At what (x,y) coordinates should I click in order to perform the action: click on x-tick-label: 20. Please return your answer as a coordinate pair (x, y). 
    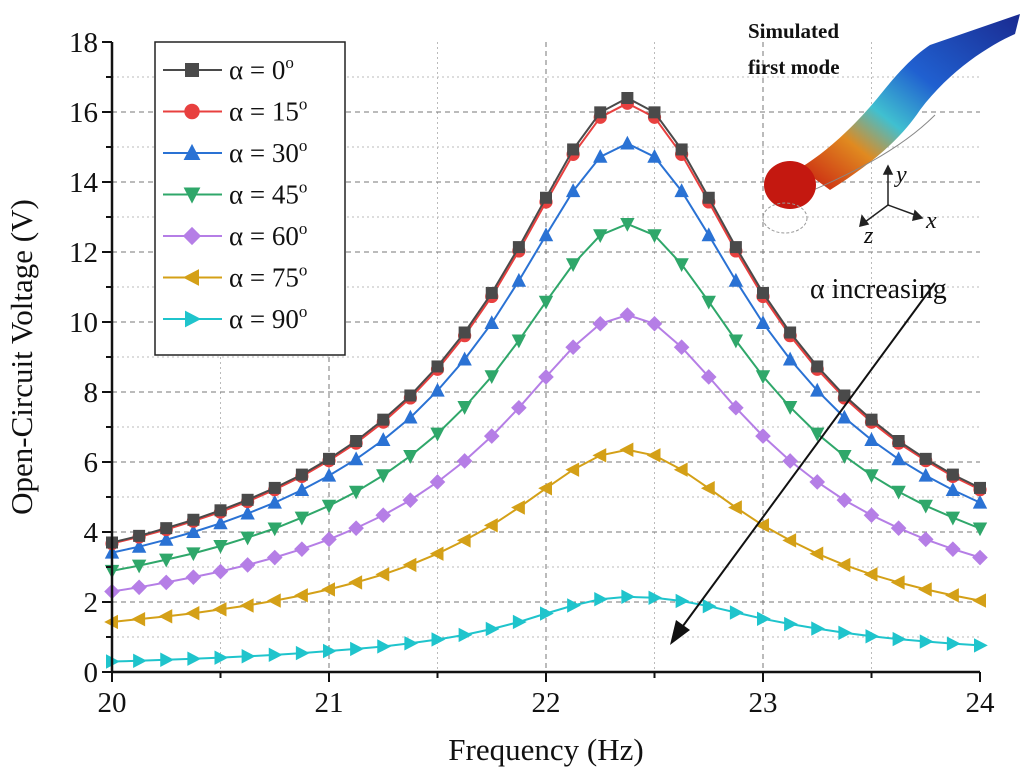
    Looking at the image, I should click on (112, 703).